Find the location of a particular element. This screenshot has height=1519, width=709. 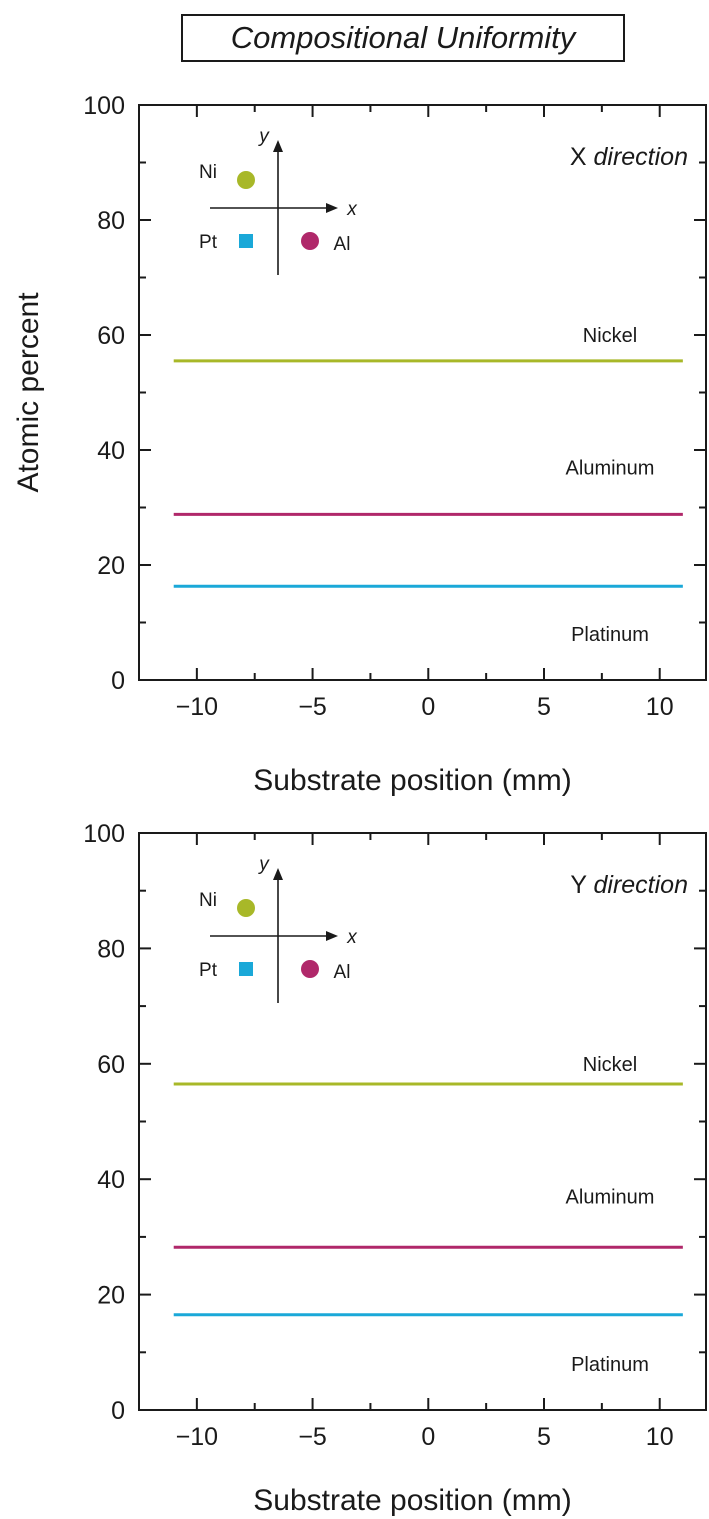

direction-letter: X is located at coordinates (578, 157).